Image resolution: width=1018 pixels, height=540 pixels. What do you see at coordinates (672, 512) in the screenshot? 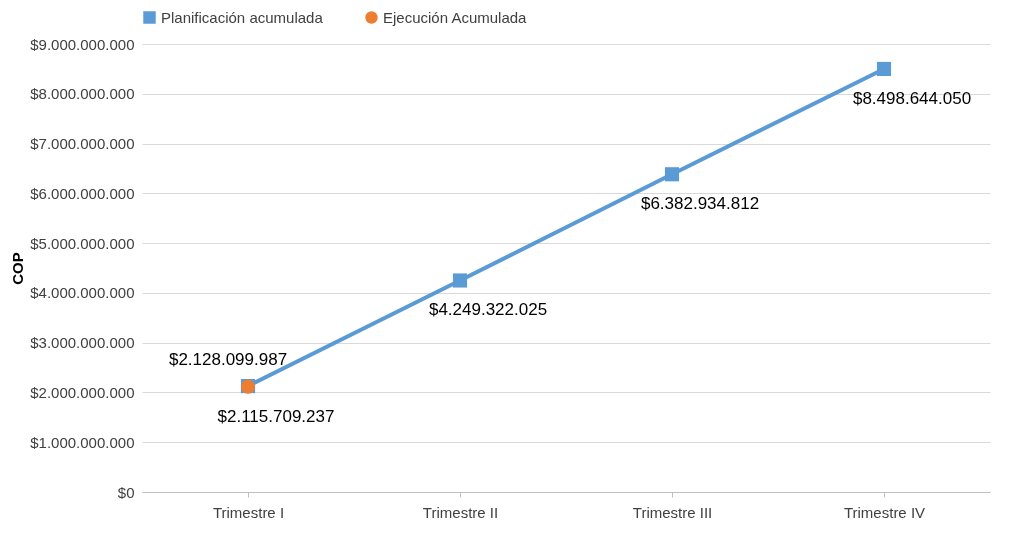
I see `x-tick-label: Trimestre III` at bounding box center [672, 512].